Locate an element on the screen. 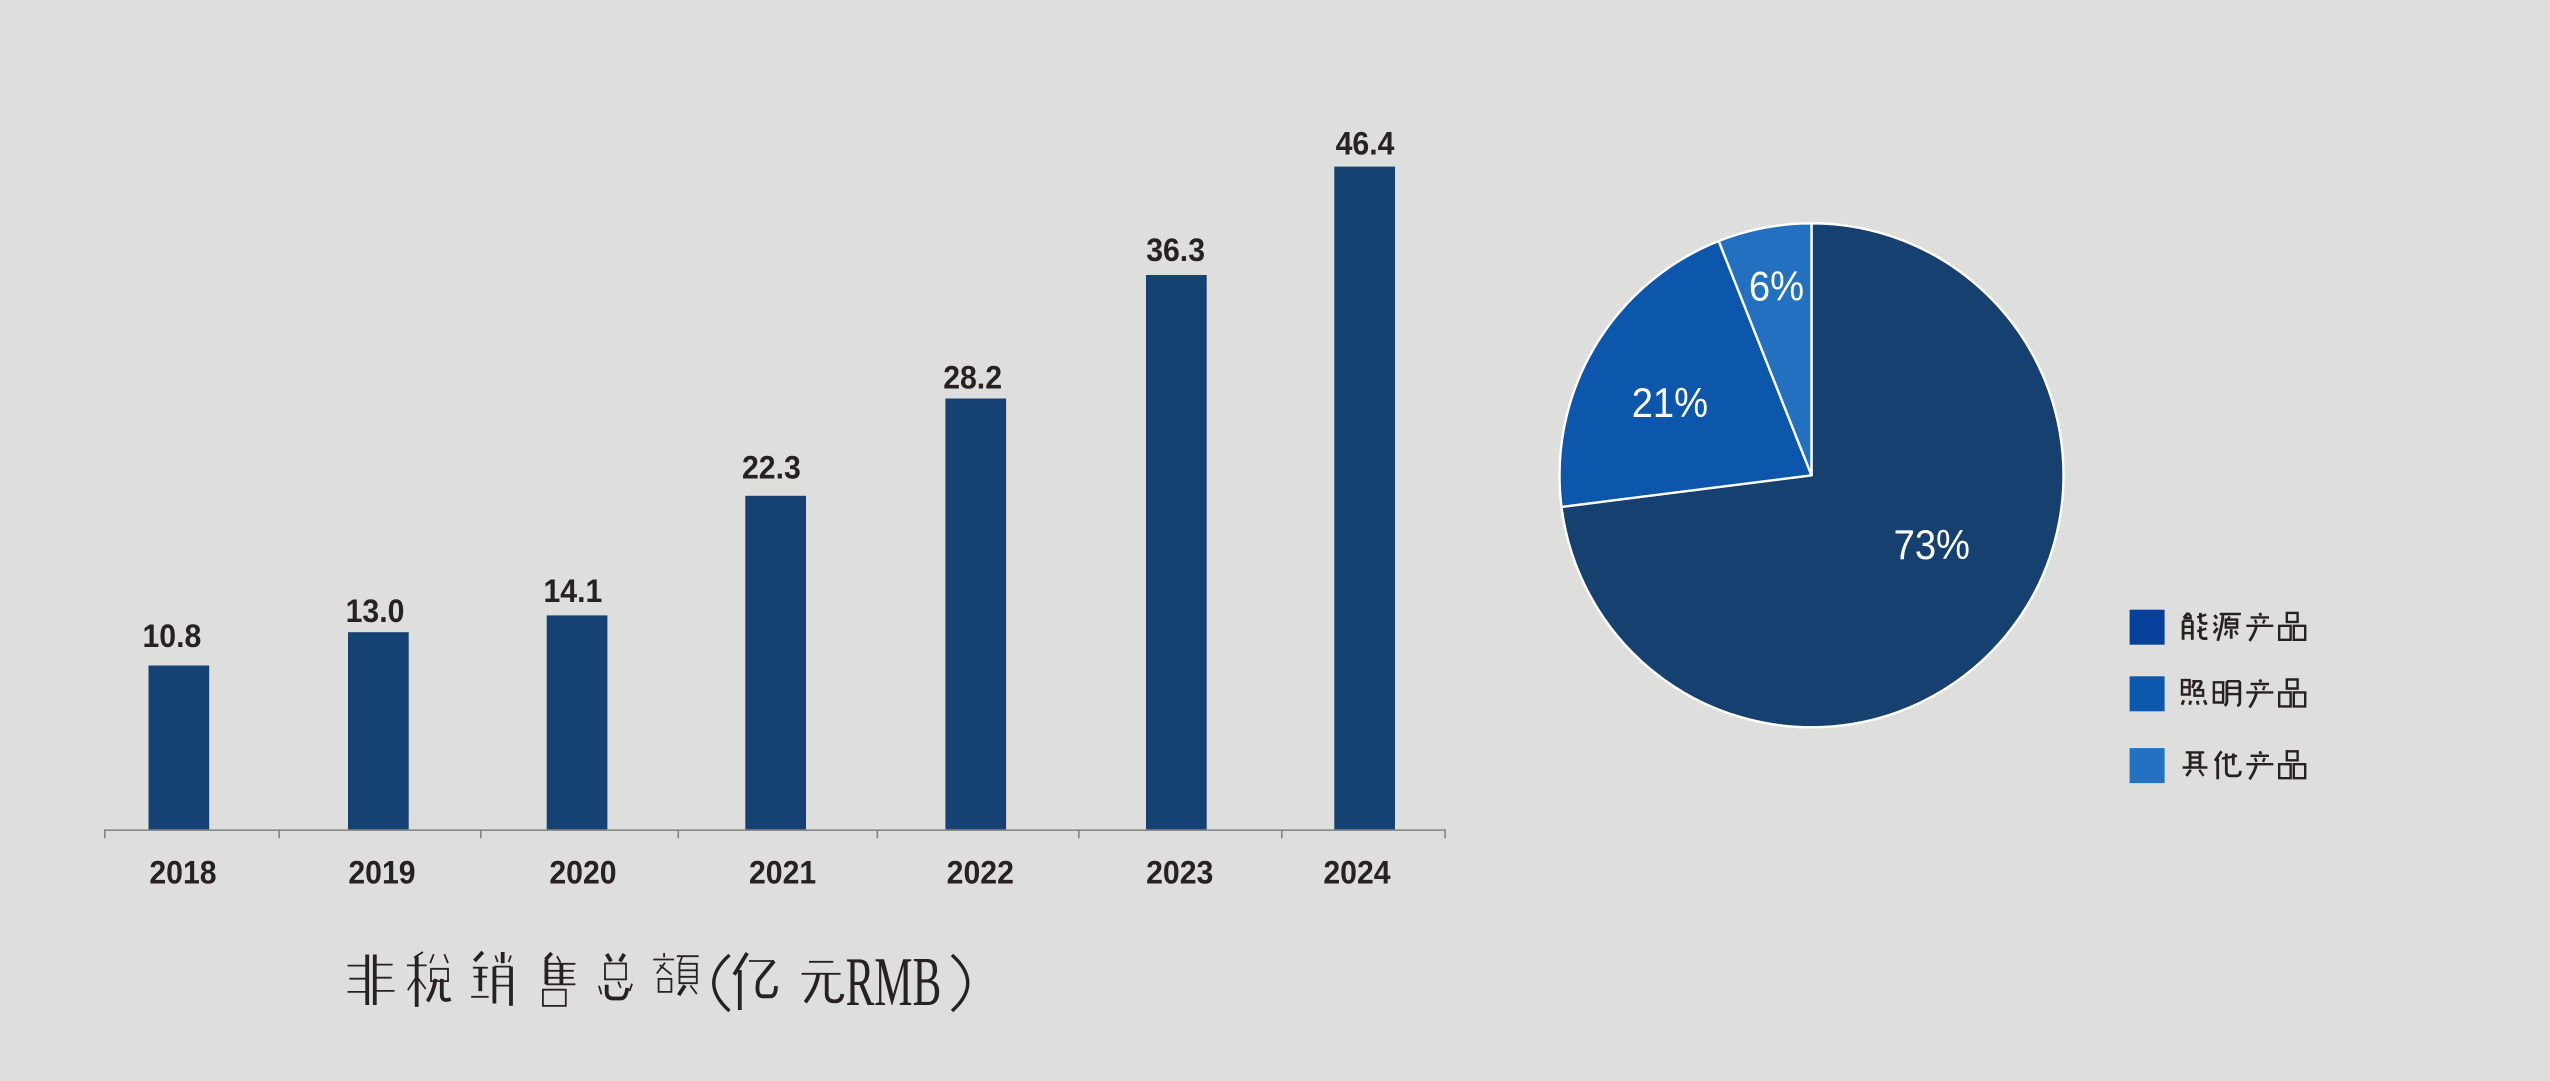  svg-text: 10.8 is located at coordinates (171, 636).